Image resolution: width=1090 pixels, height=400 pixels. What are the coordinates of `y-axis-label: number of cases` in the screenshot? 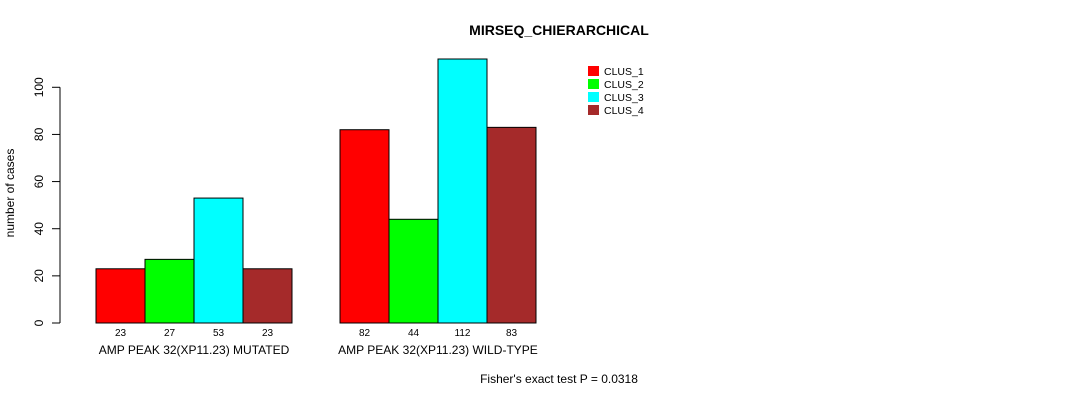 It's located at (10, 193).